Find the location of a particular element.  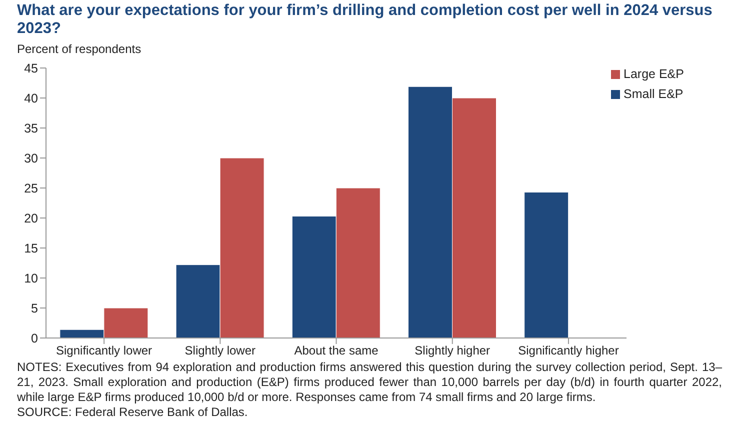

y-tick-label: 40 is located at coordinates (31, 98).